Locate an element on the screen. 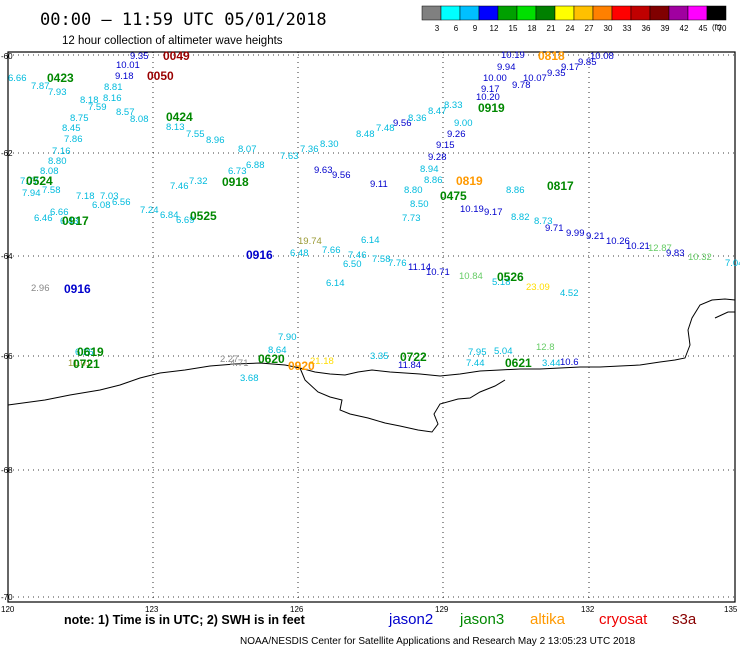  wave-height-value: 8.45 is located at coordinates (71, 128).